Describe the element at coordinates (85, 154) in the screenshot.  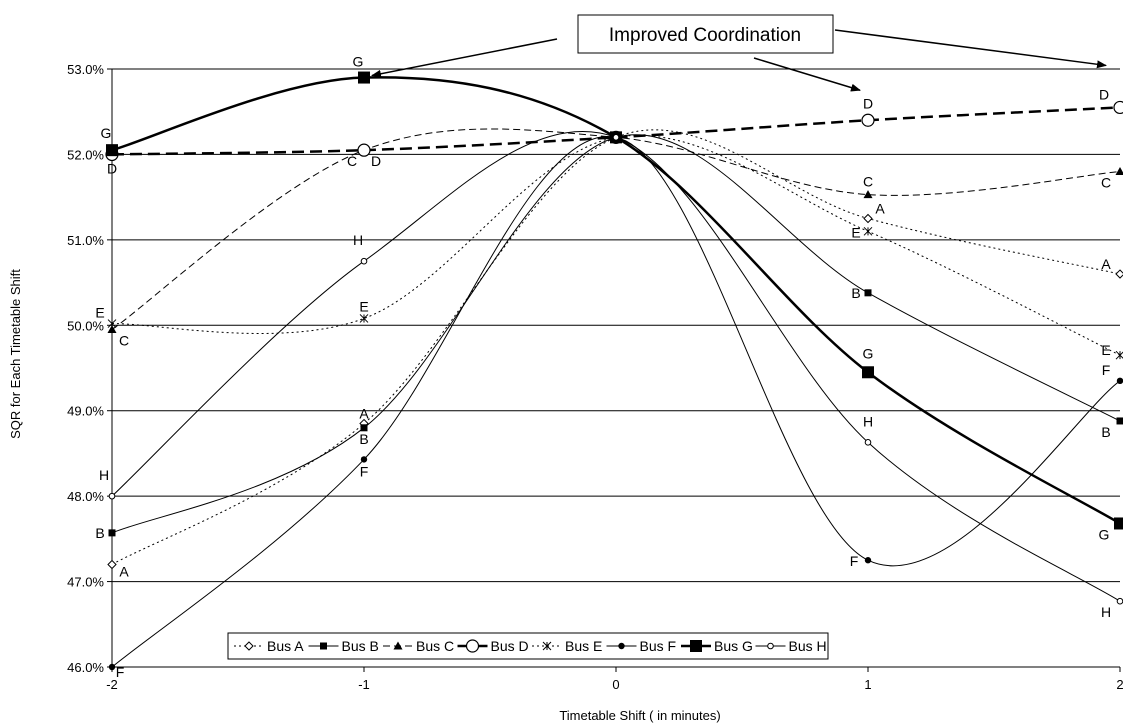
I see `y-tick-label: 52.0%` at that location.